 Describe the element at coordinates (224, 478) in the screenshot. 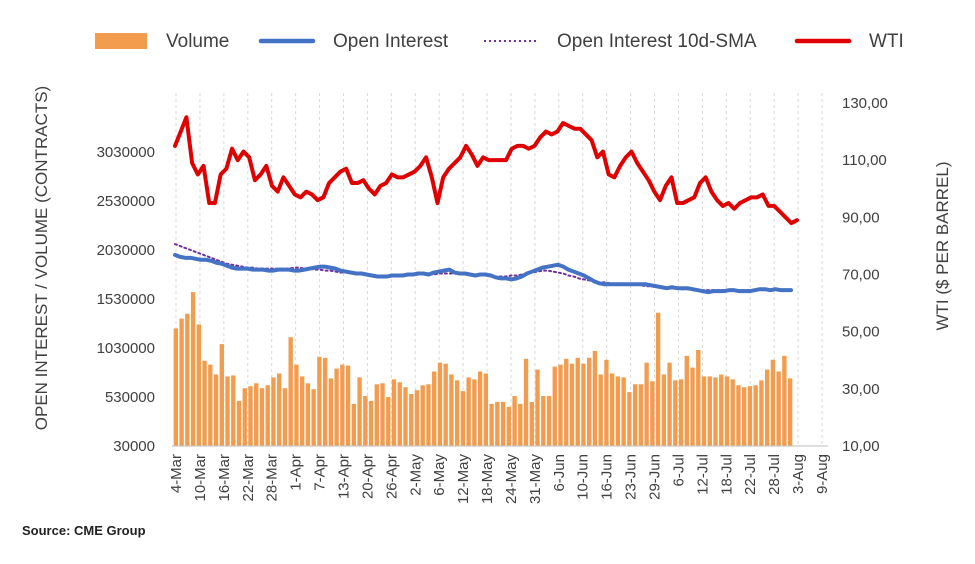

I see `x-tick-label: 16-Mar` at that location.